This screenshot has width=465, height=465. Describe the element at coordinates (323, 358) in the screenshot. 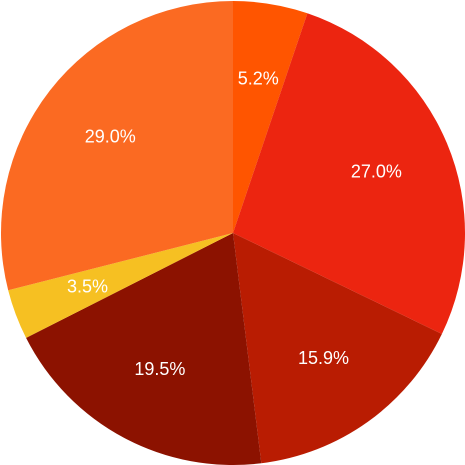

I see `slice-label: 15.9%` at that location.